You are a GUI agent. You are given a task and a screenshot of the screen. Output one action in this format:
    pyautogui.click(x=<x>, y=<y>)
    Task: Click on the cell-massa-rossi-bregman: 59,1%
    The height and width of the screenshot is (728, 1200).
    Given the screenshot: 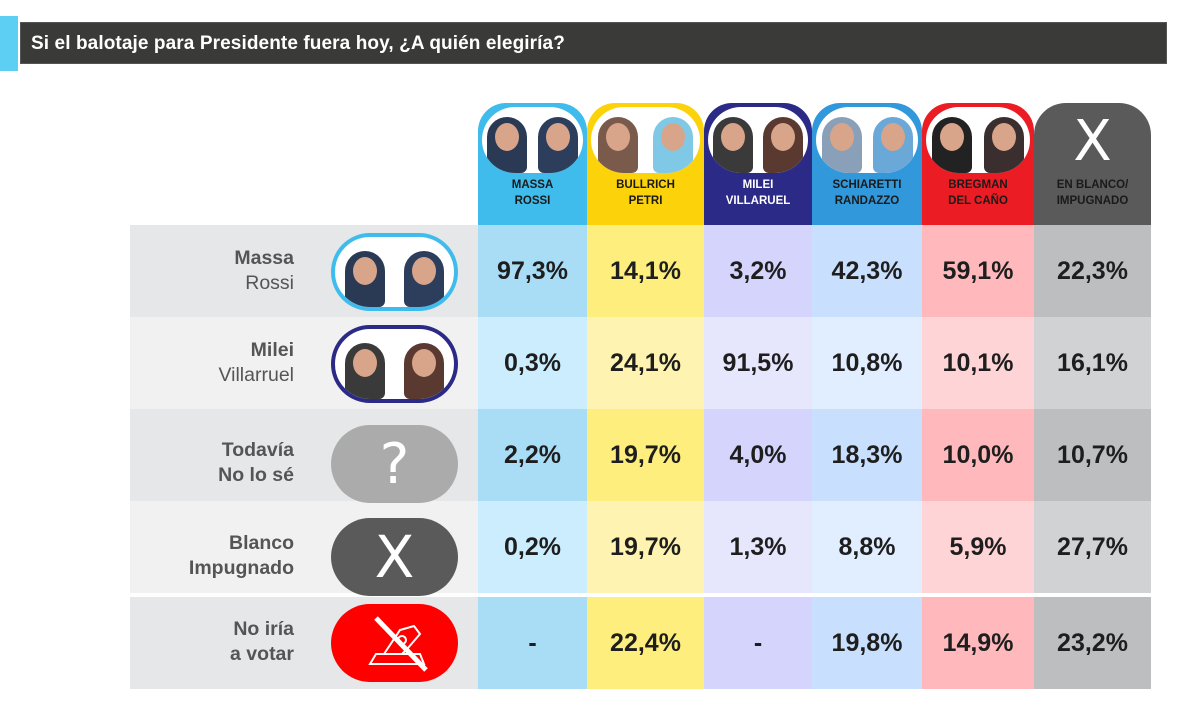 What is the action you would take?
    pyautogui.click(x=978, y=271)
    